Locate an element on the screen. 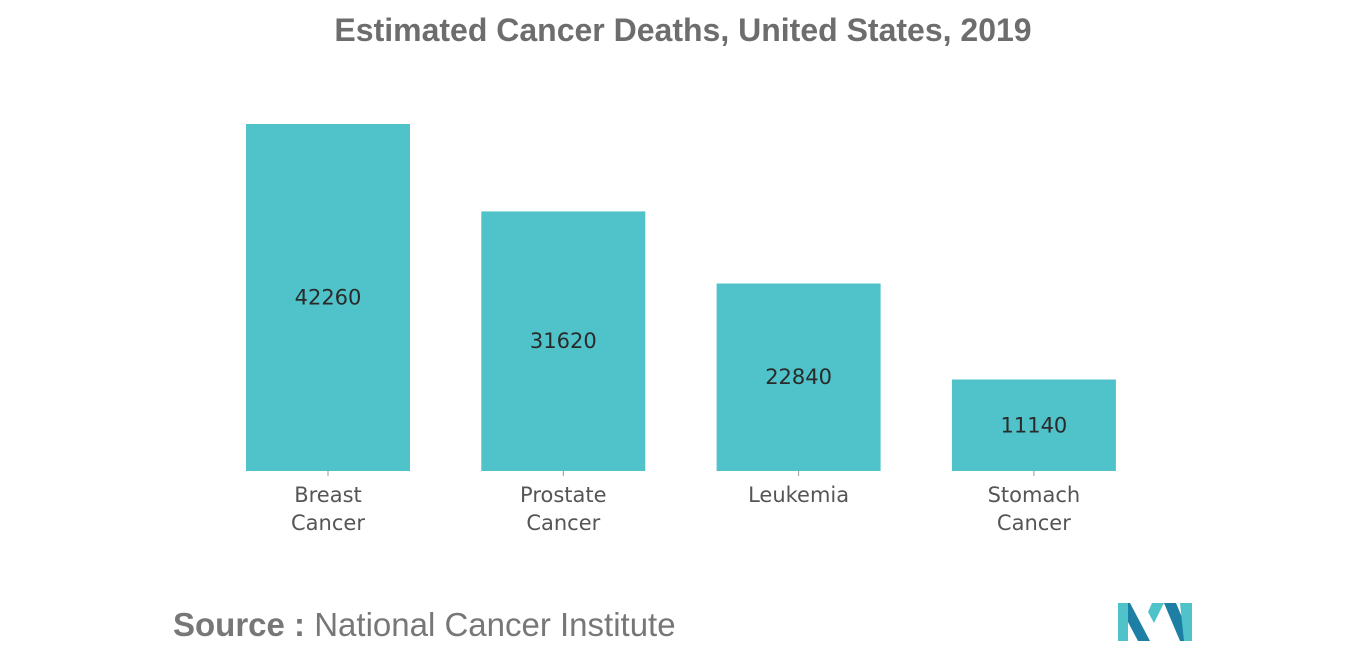  data-label-2: 22840 is located at coordinates (798, 377).